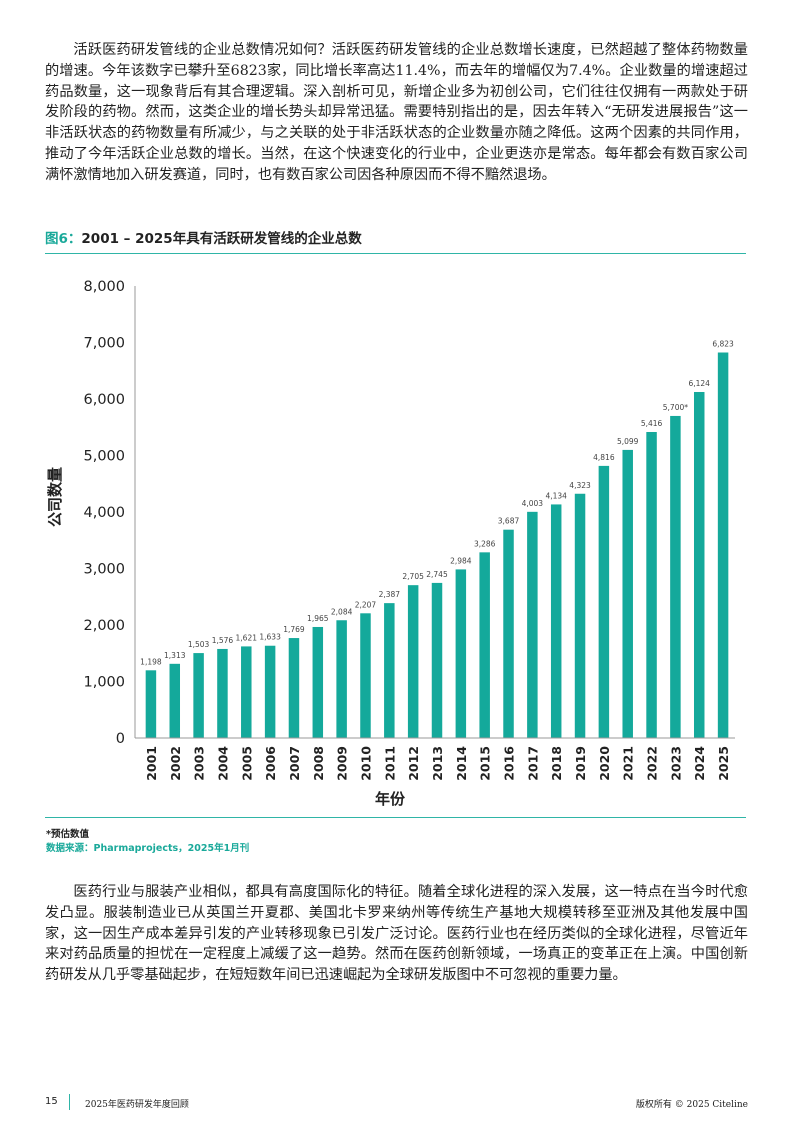 This screenshot has height=1122, width=793. Describe the element at coordinates (628, 441) in the screenshot. I see `data-label: 5,099` at that location.